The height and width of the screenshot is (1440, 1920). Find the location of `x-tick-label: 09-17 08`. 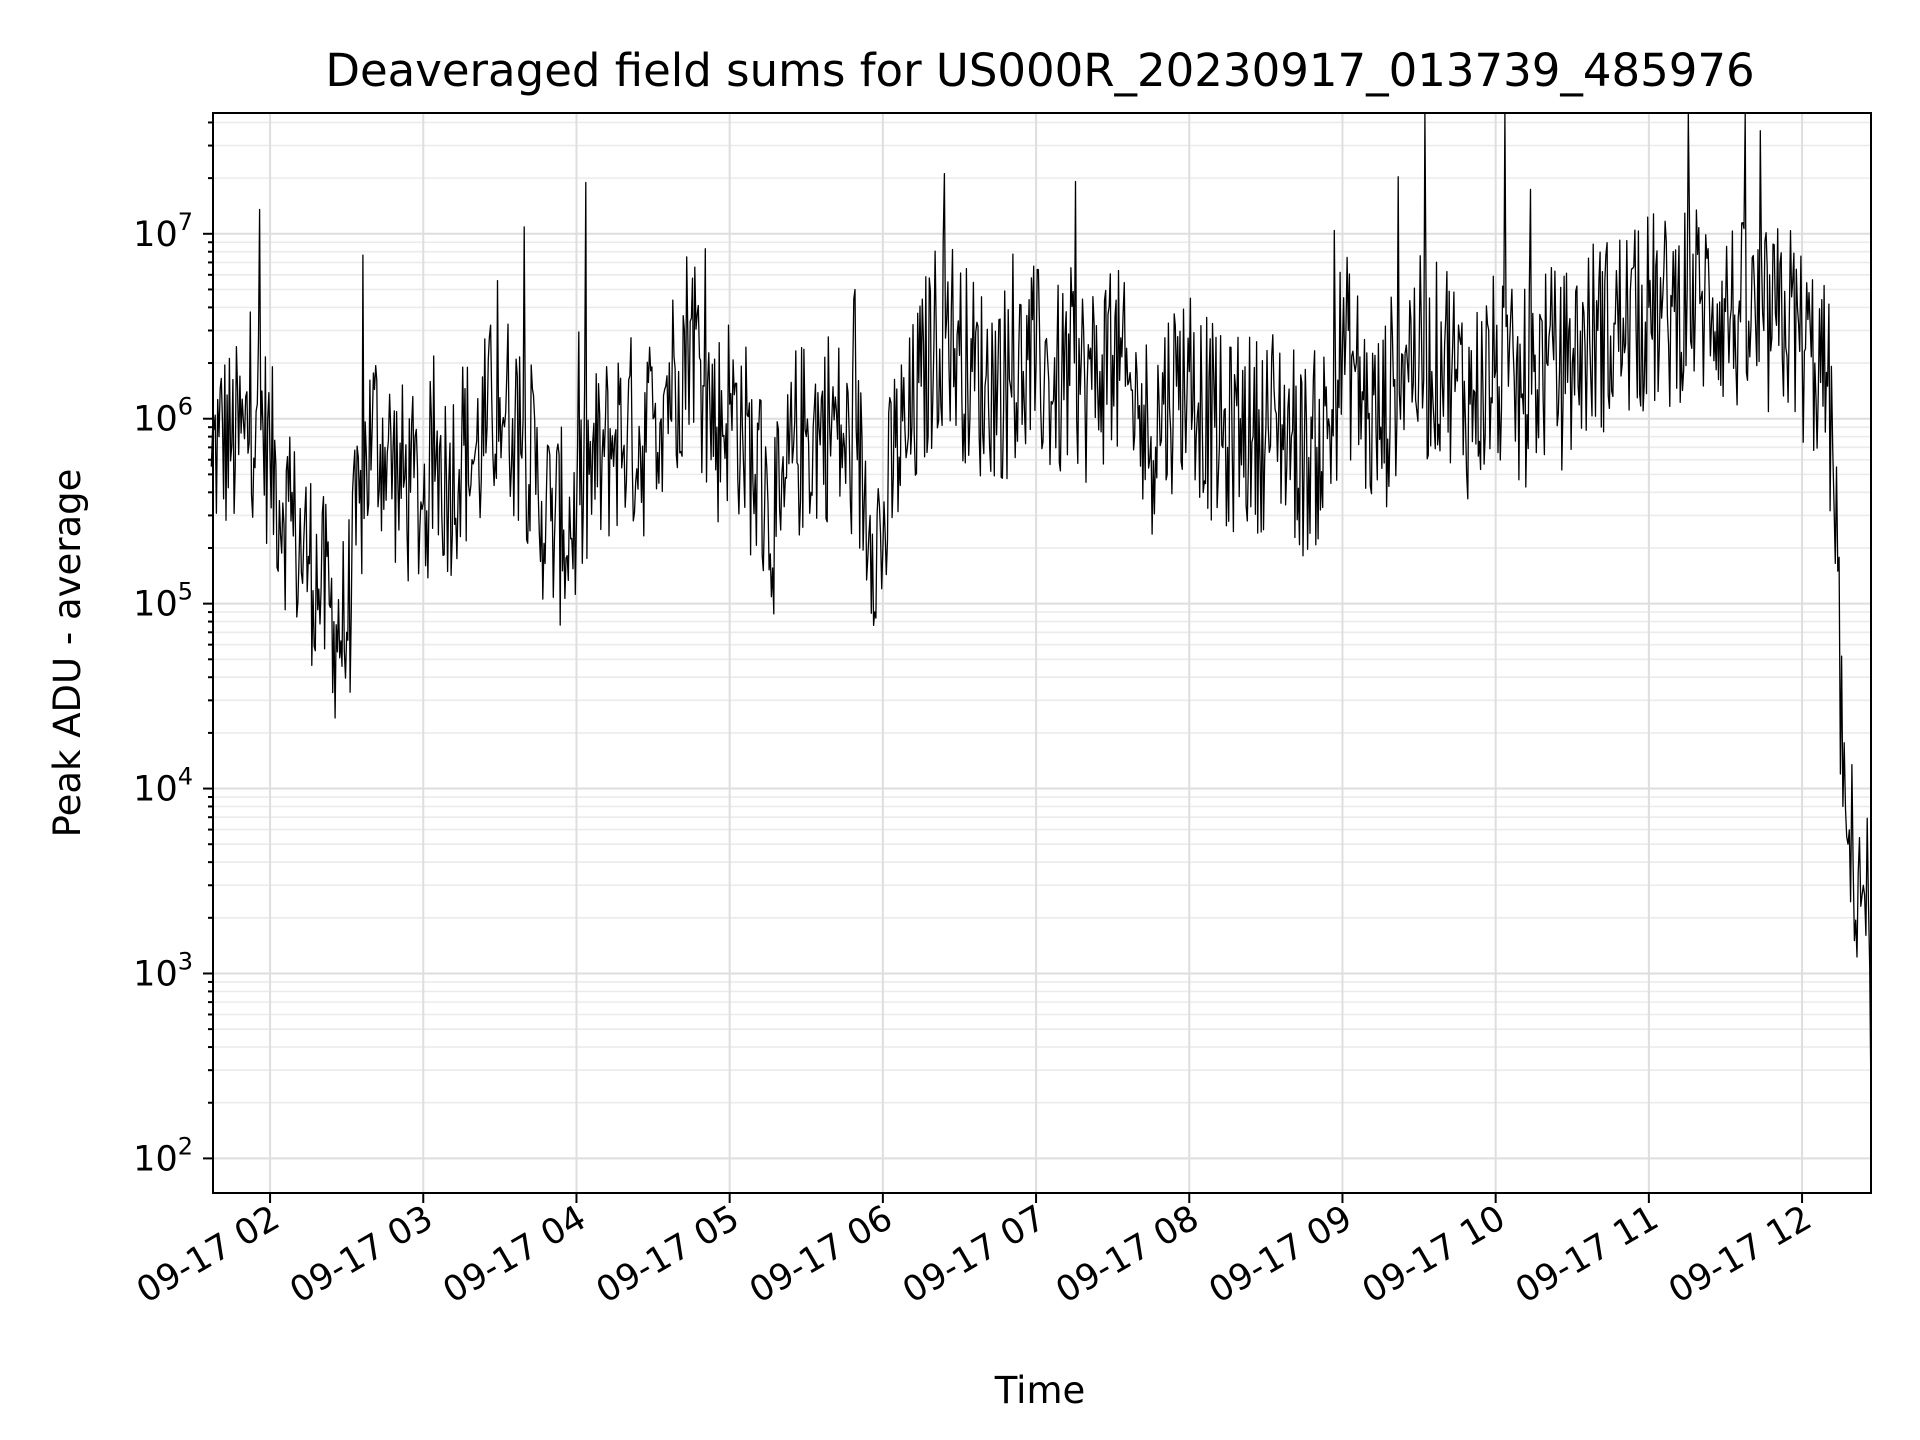

x-tick-label: 09-17 08 is located at coordinates (1127, 1254).